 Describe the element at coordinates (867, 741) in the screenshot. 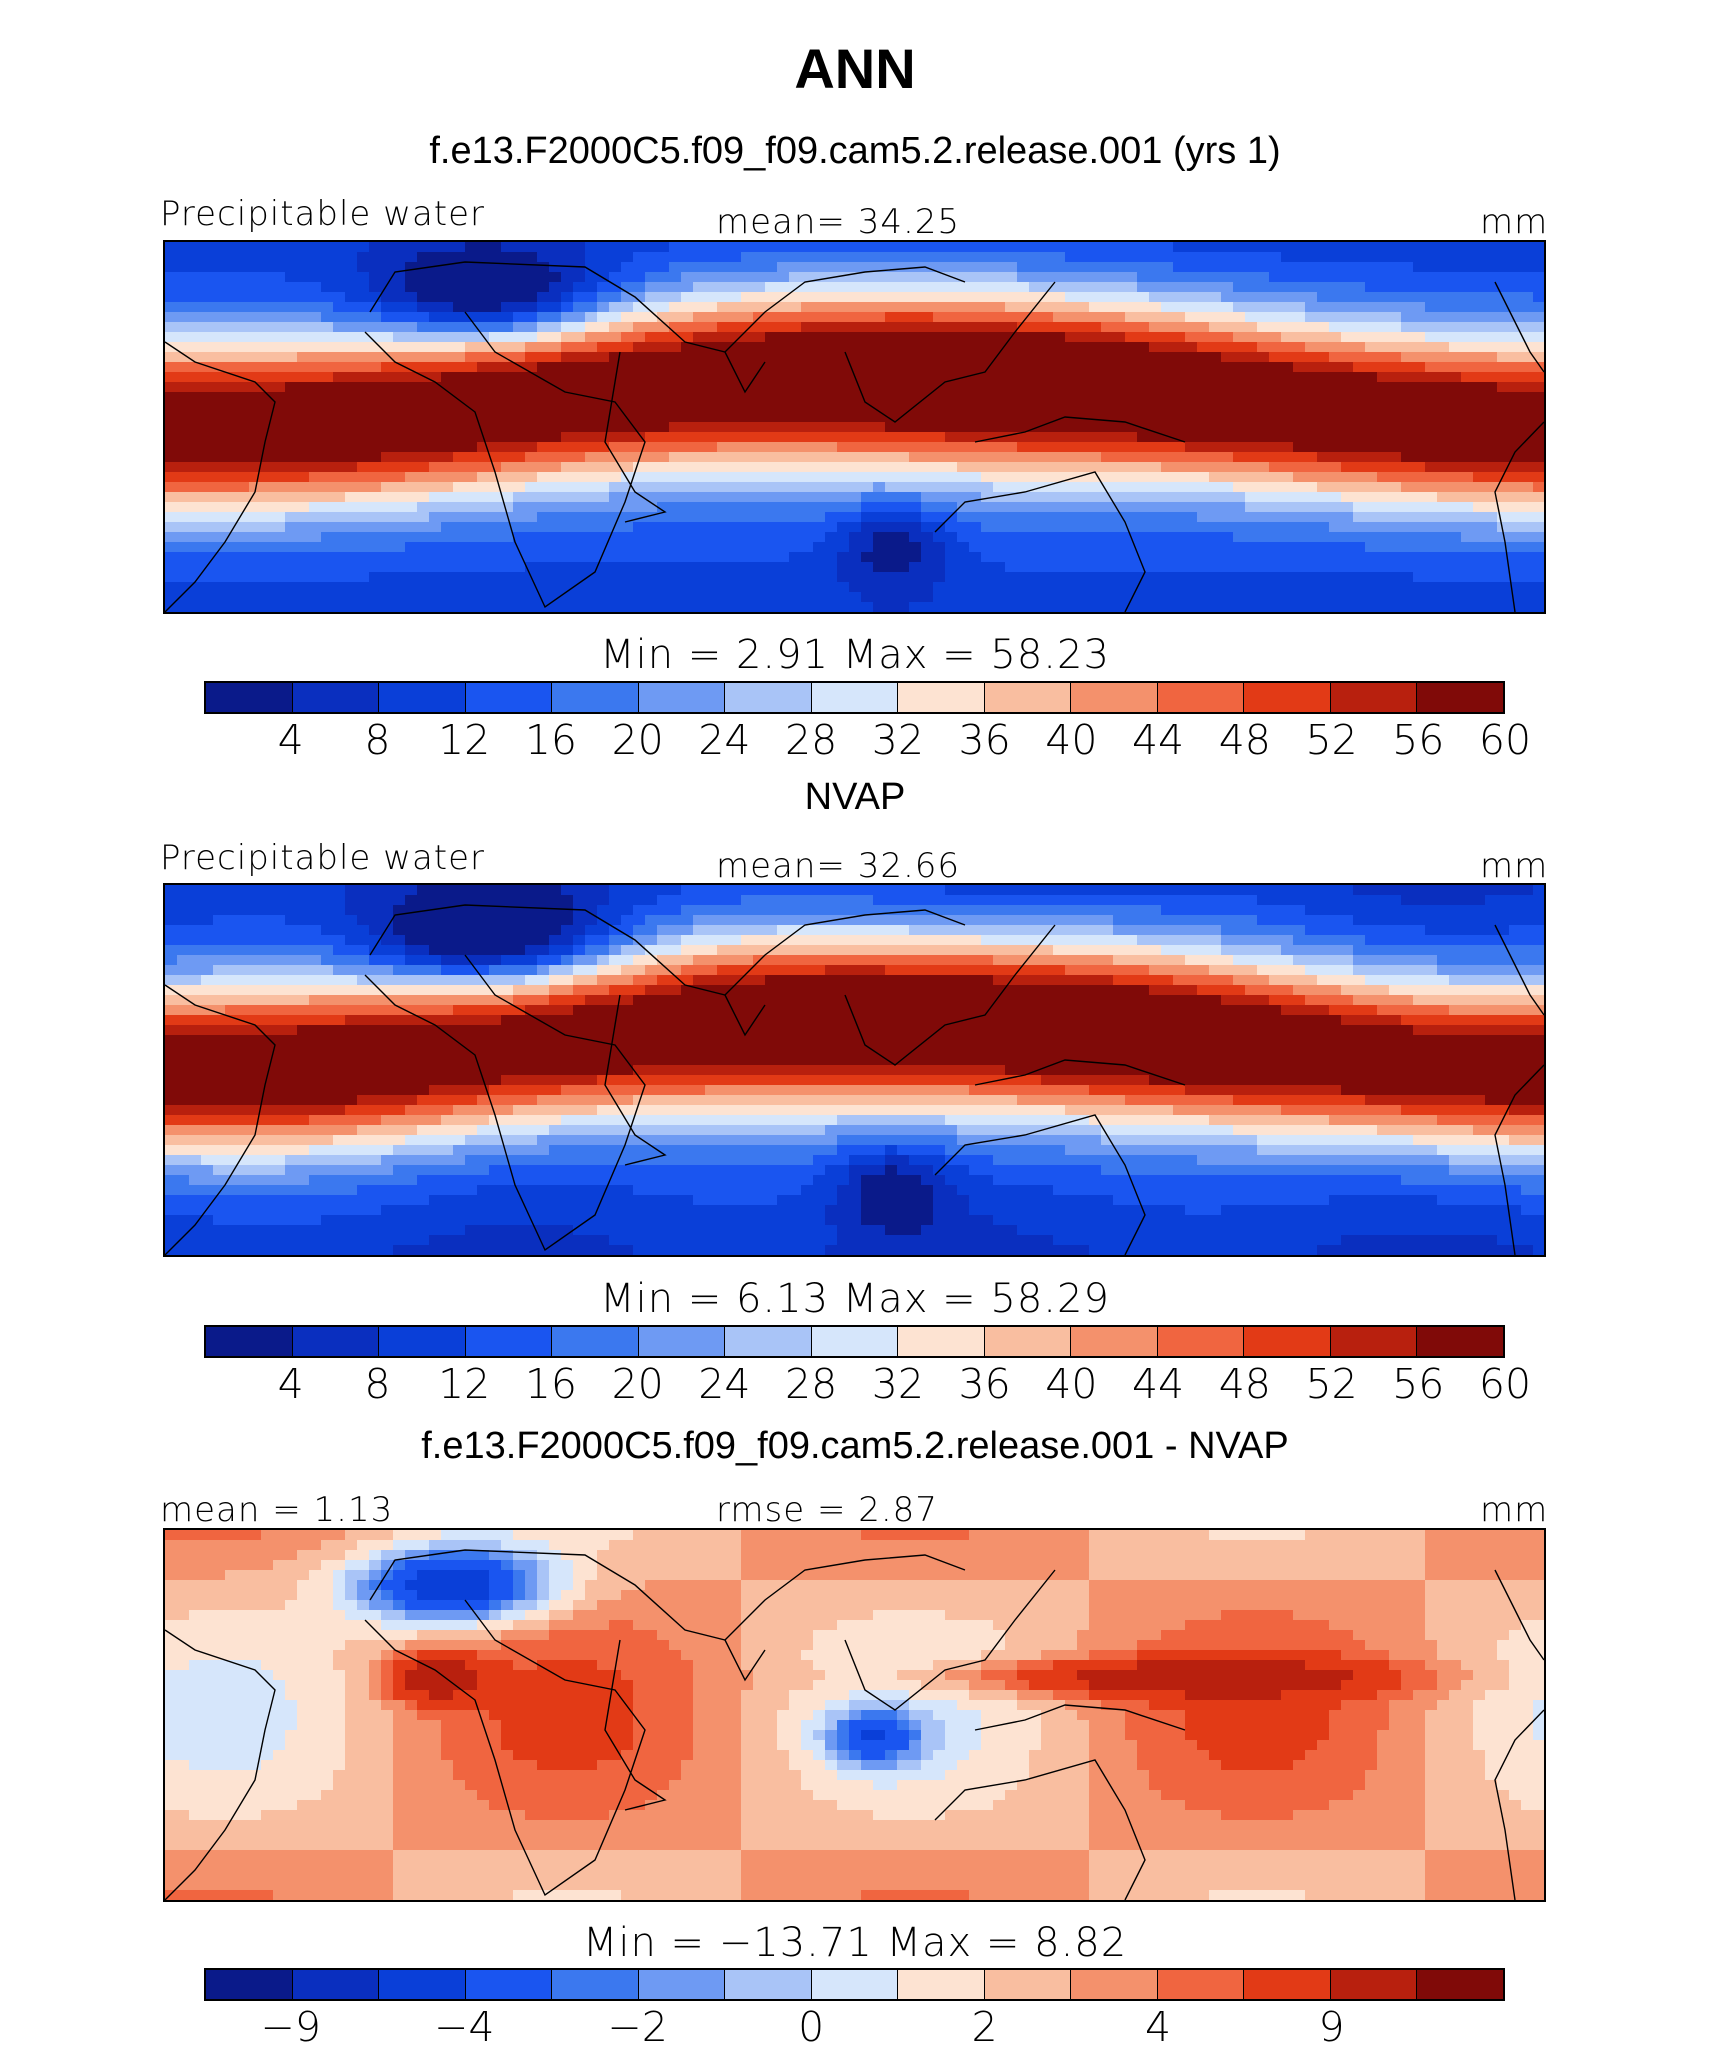

I see `panel-1-colorbar-ticks: 4 8 12 16 20 24 28 32 36 40 44 48 52 56 60` at that location.